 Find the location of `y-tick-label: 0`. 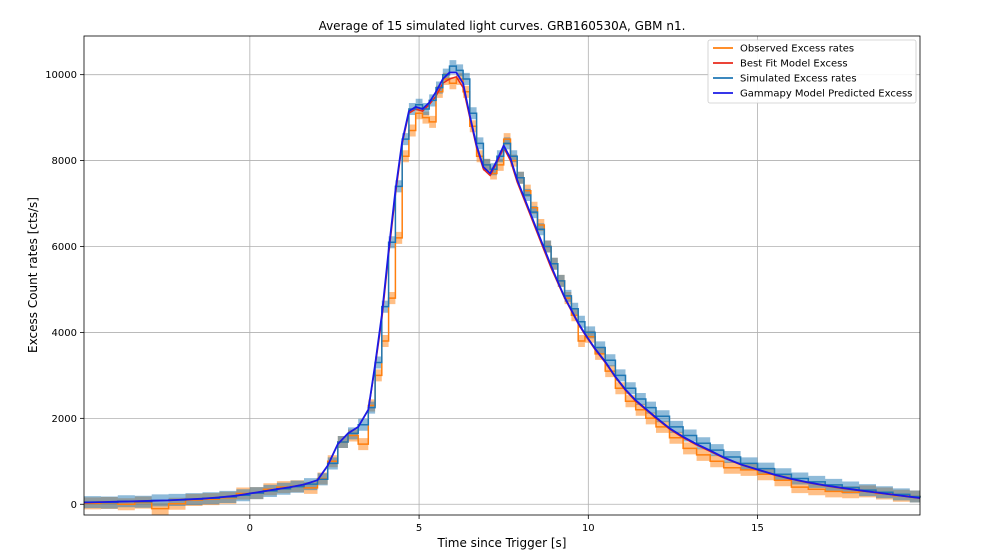

y-tick-label: 0 is located at coordinates (74, 505).